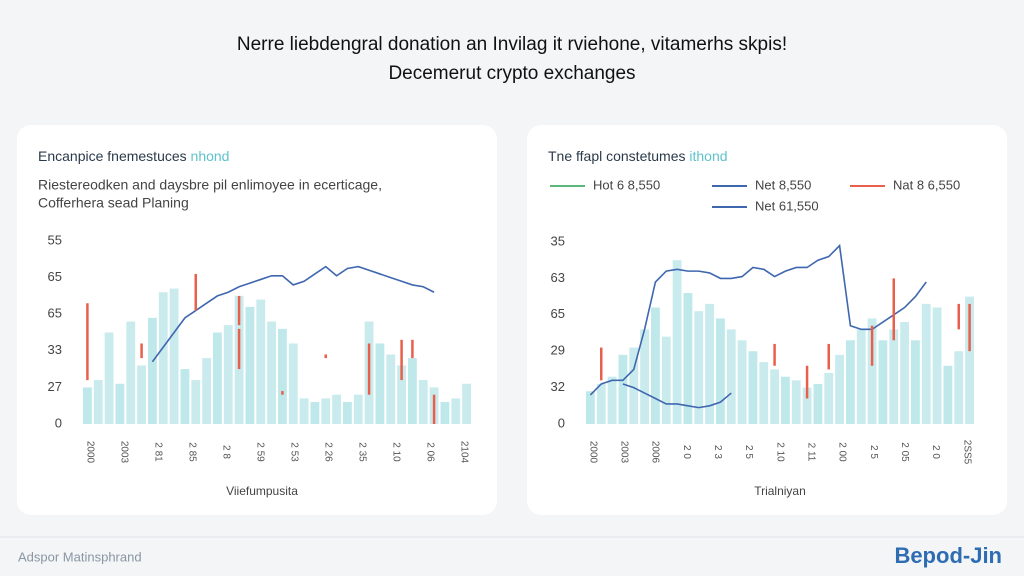 This screenshot has width=1024, height=576. Describe the element at coordinates (558, 350) in the screenshot. I see `y-tick-label: 29` at that location.